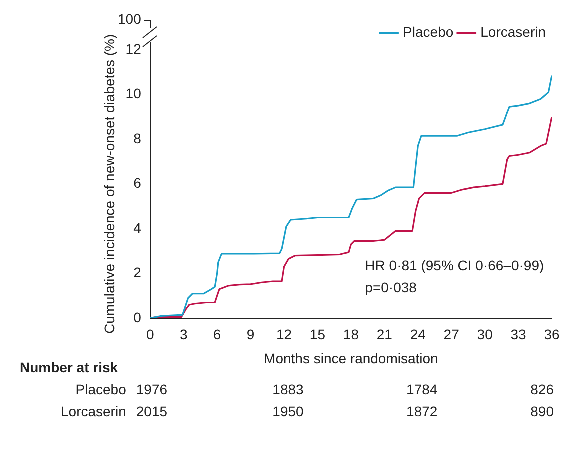 The image size is (574, 458). Describe the element at coordinates (351, 358) in the screenshot. I see `x-axis-title: Months since randomisation` at that location.